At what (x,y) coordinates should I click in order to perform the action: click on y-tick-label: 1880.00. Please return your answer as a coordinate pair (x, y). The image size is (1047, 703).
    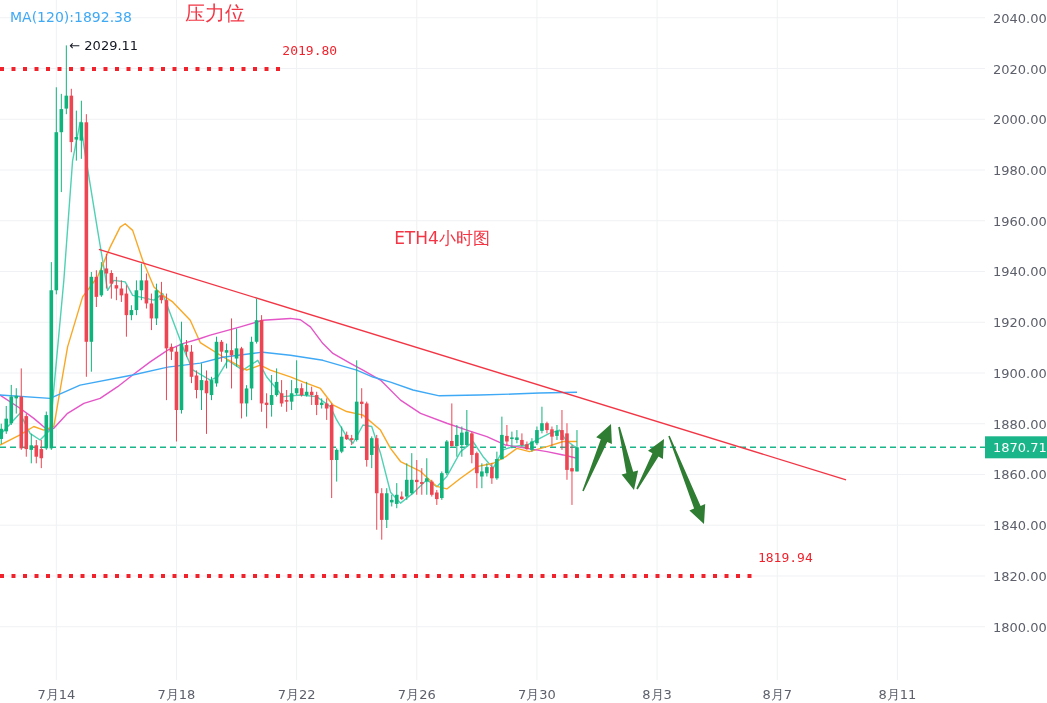
    Looking at the image, I should click on (1020, 424).